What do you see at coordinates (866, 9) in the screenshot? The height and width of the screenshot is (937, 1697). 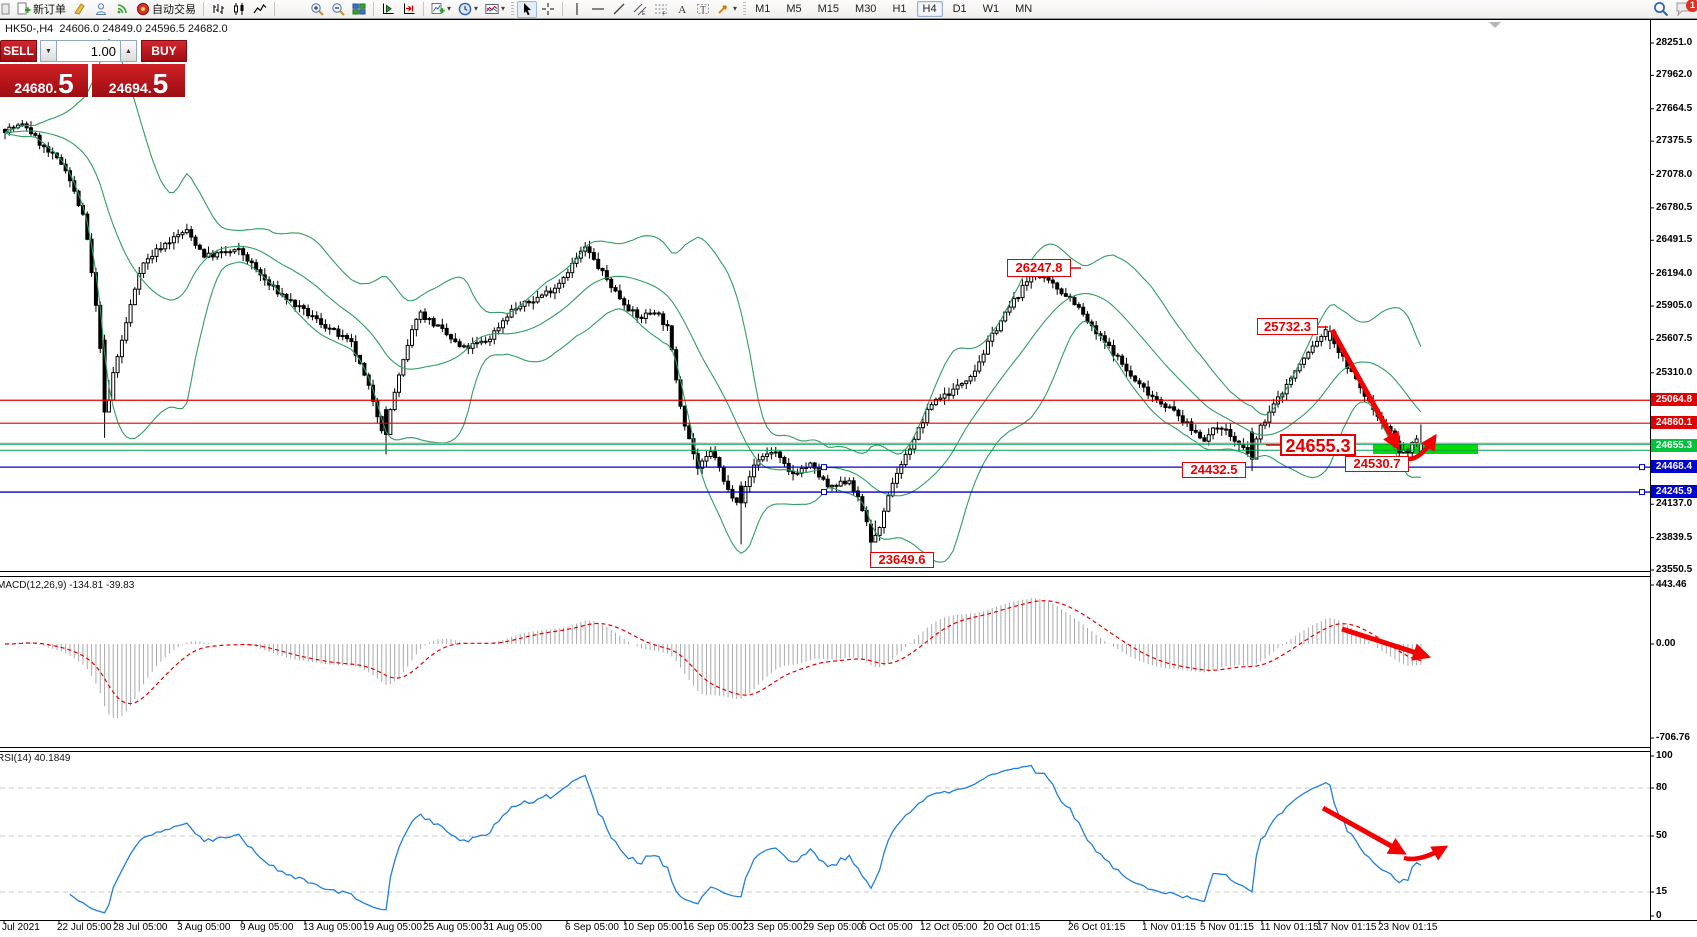 I see `timeframe-m30: M30` at bounding box center [866, 9].